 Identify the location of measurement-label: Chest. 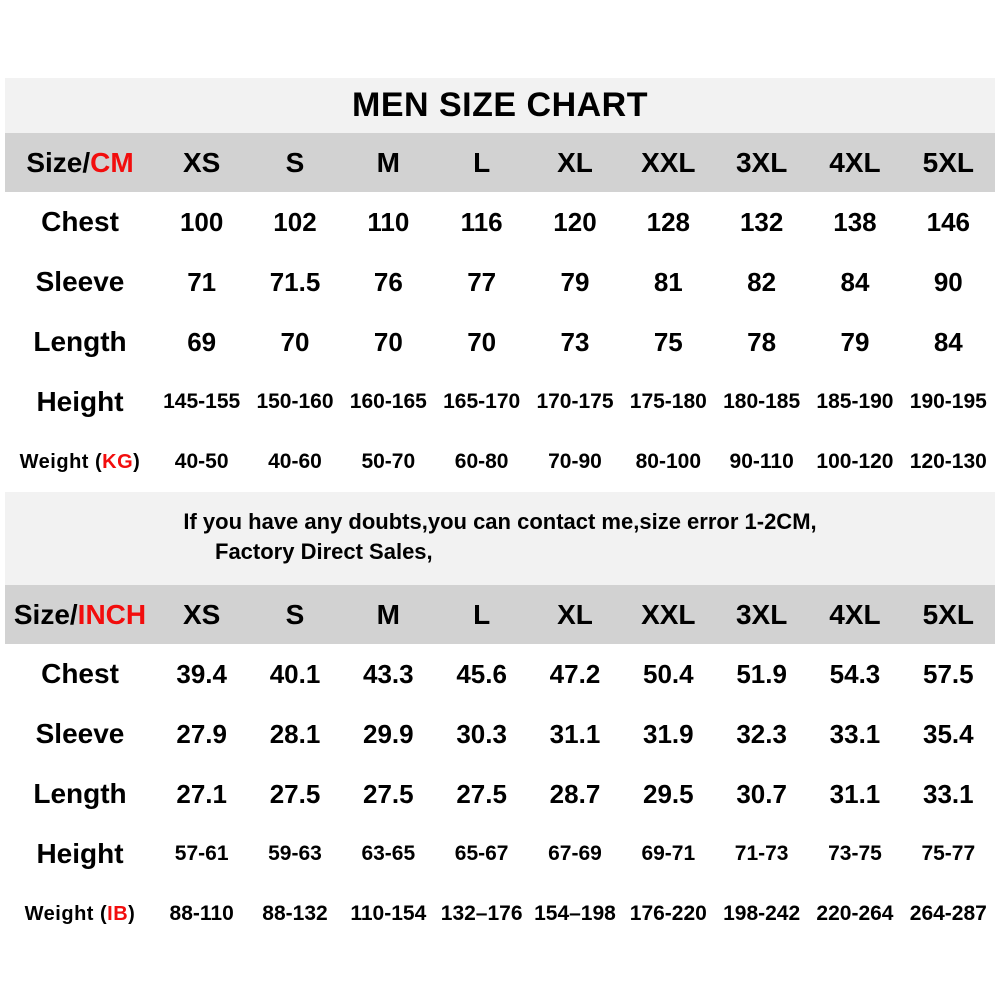
(80, 222).